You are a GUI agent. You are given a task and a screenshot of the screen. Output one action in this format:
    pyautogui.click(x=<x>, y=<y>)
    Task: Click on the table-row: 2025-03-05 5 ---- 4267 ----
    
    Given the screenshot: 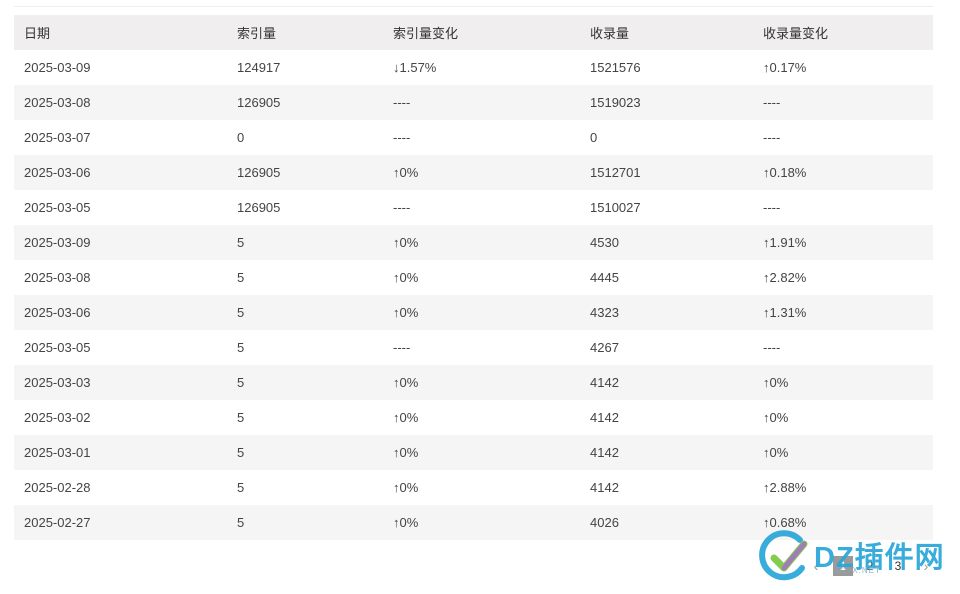 What is the action you would take?
    pyautogui.click(x=473, y=347)
    